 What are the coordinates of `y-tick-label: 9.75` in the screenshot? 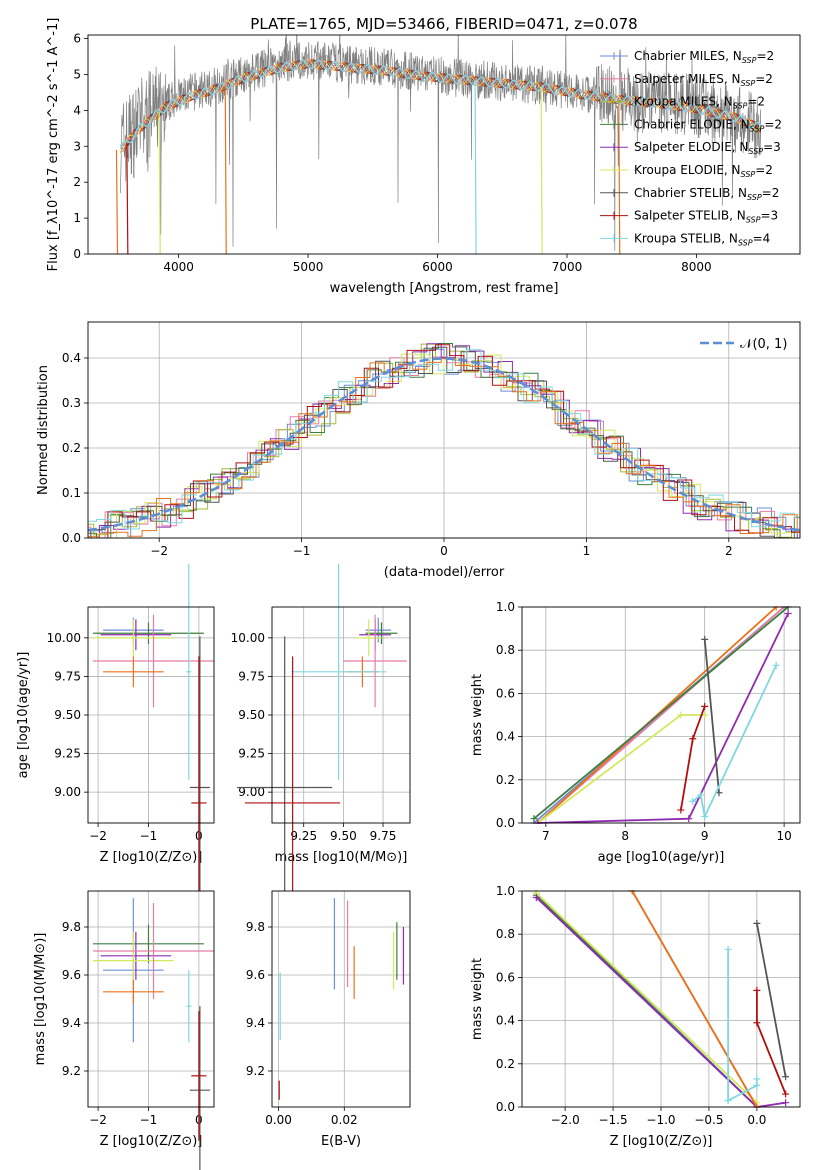 It's located at (67, 676).